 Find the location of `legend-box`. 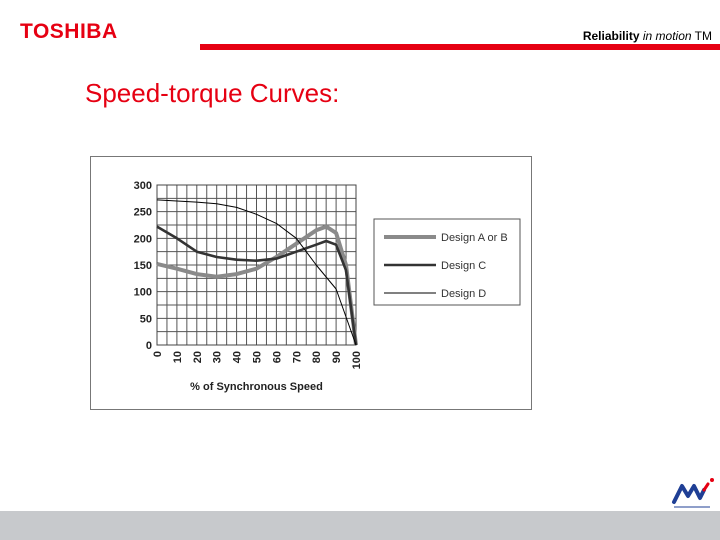

legend-box is located at coordinates (447, 262).